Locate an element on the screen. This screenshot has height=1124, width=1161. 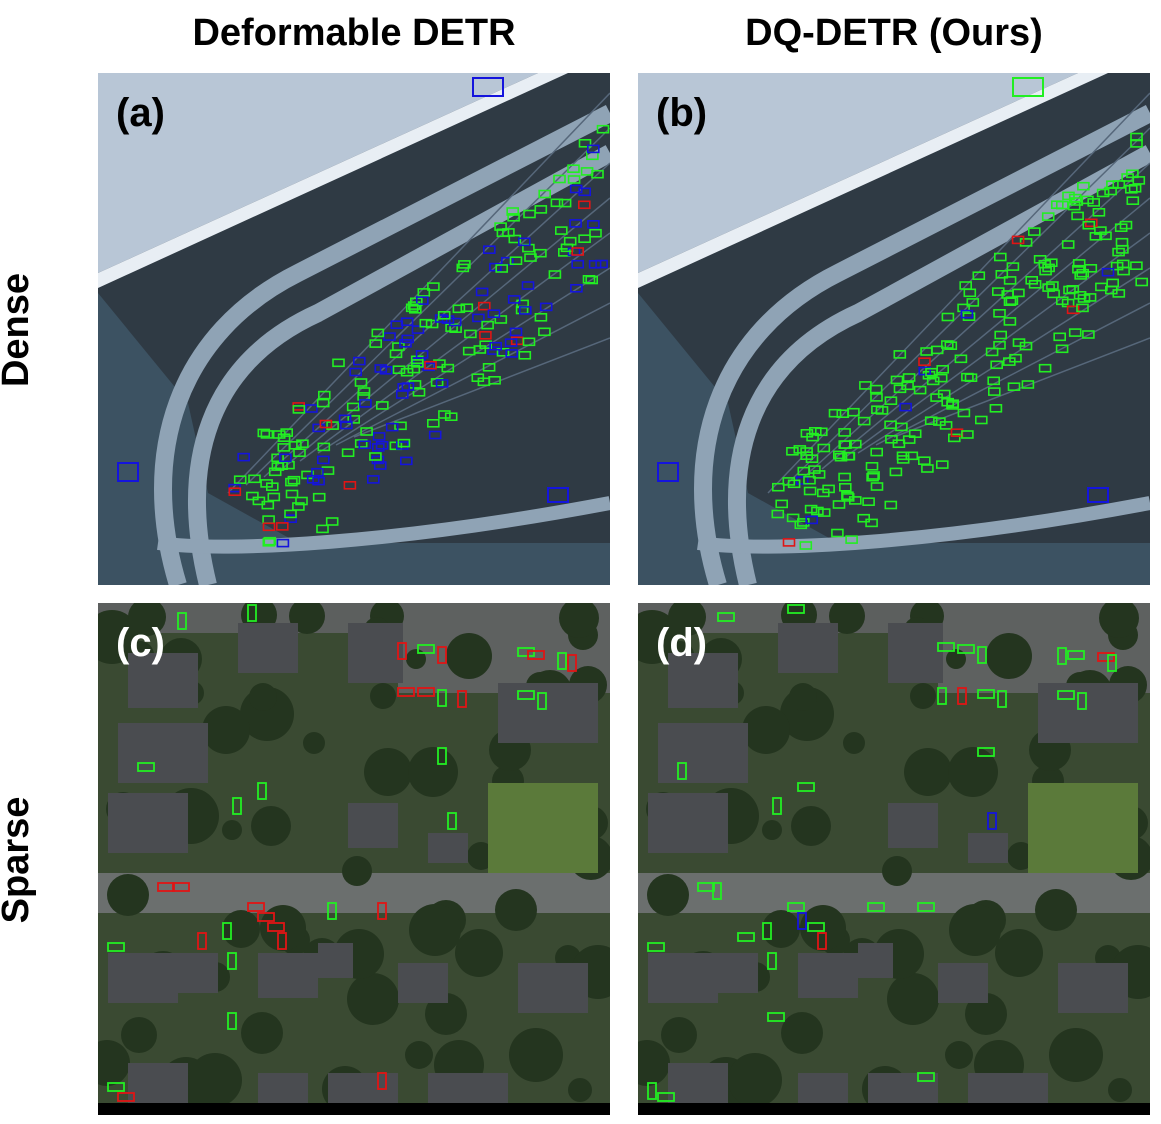
road is located at coordinates (939, 365).